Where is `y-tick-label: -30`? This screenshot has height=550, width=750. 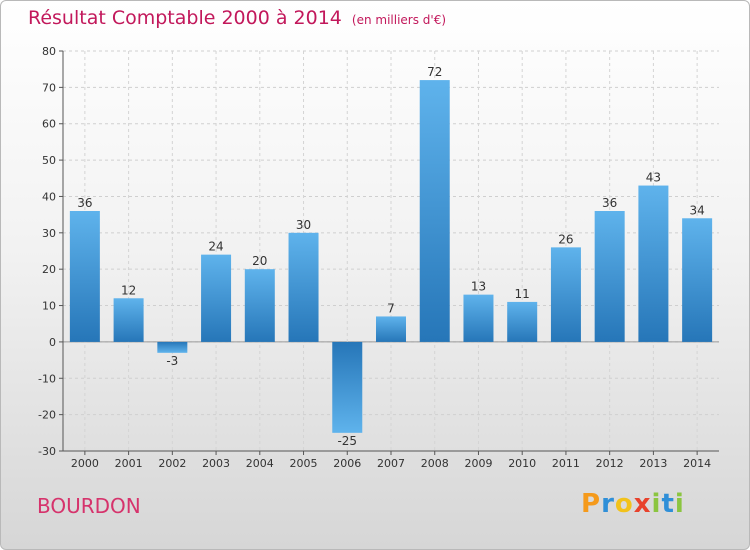
y-tick-label: -30 is located at coordinates (47, 451).